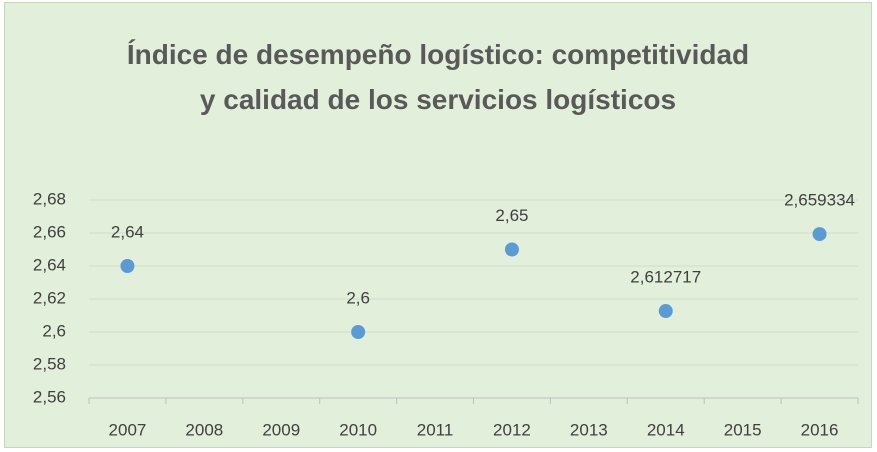 This screenshot has width=877, height=452. Describe the element at coordinates (435, 429) in the screenshot. I see `x-tick-label: 2011` at that location.